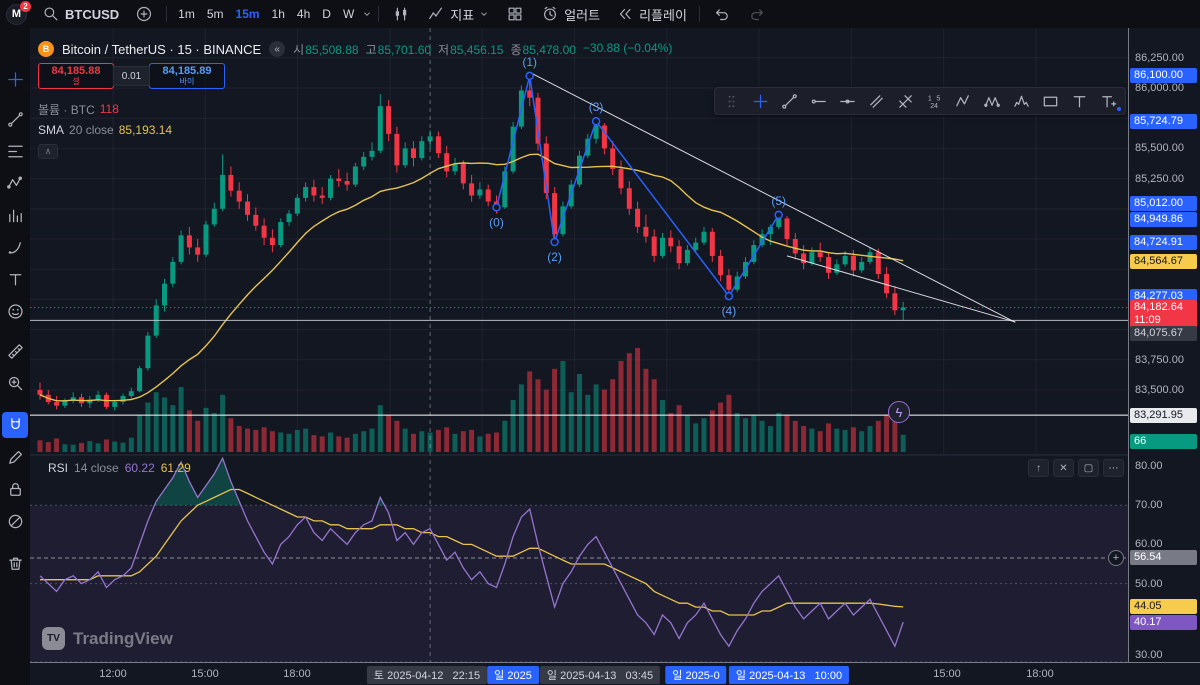 This screenshot has height=685, width=1200. I want to click on symbol-title: Bitcoin / TetherUS · 15 · BINANCE, so click(162, 49).